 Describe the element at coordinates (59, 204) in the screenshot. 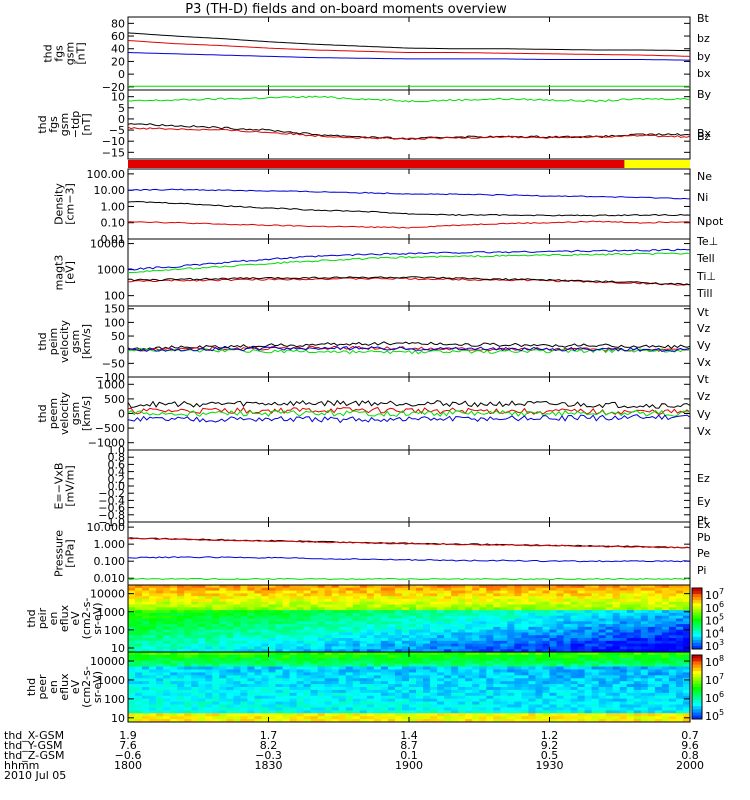

I see `y-axis-label: Density` at that location.